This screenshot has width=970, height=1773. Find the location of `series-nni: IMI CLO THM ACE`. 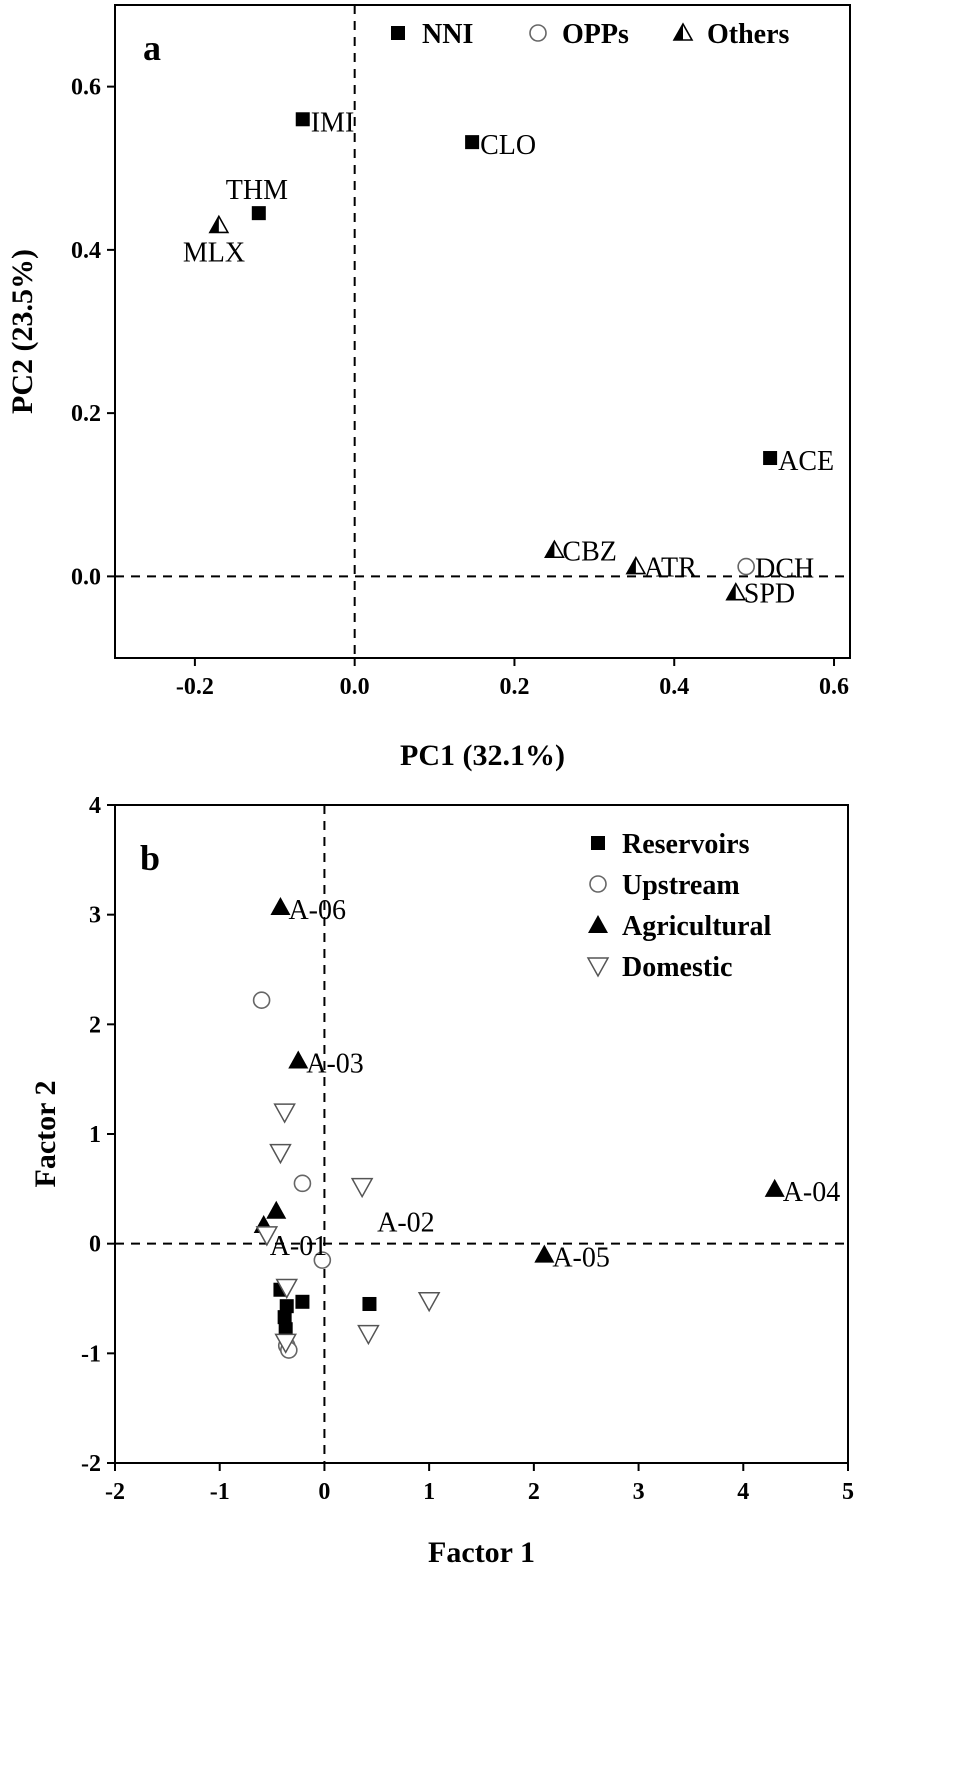

series-nni: IMI CLO THM ACE is located at coordinates (530, 292).